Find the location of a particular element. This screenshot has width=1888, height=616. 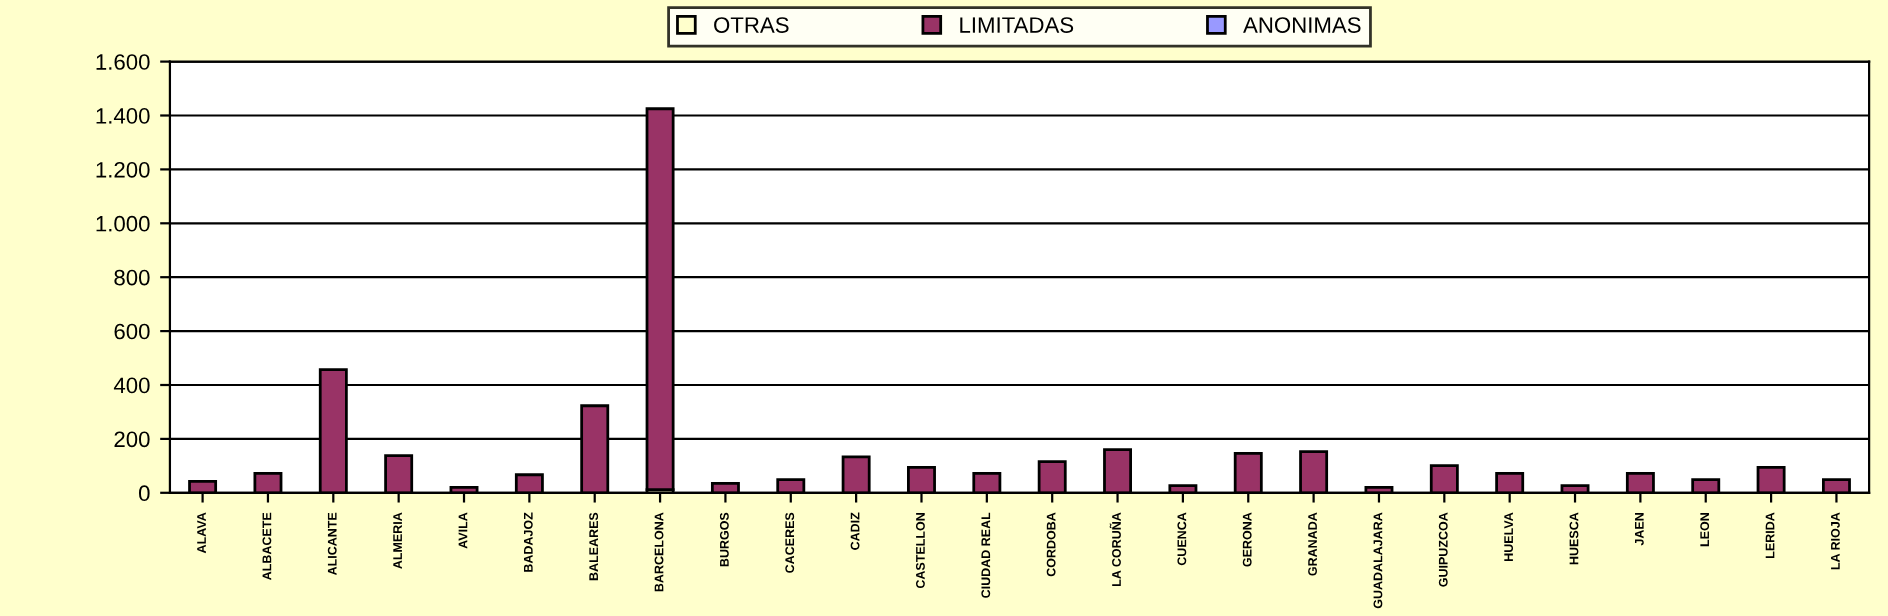

legend-label: ANONIMAS is located at coordinates (1302, 25).